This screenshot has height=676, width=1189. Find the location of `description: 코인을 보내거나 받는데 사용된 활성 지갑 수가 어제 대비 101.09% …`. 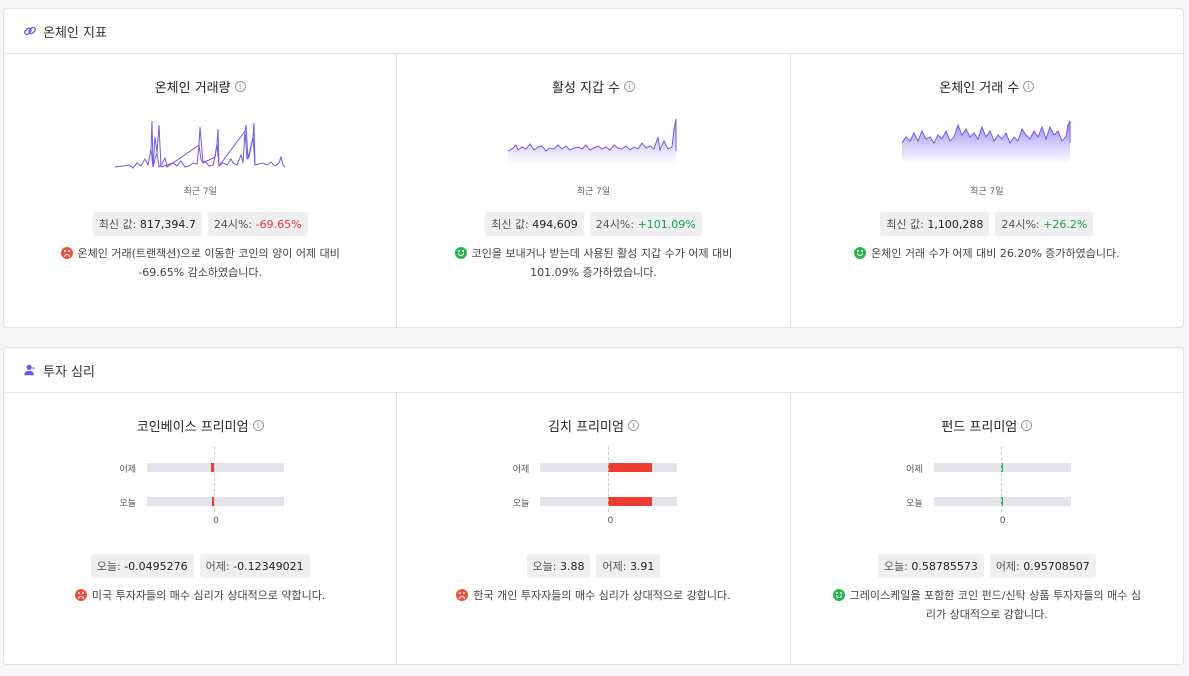

description: 코인을 보내거나 받는데 사용된 활성 지갑 수가 어제 대비 101.09% … is located at coordinates (593, 263).